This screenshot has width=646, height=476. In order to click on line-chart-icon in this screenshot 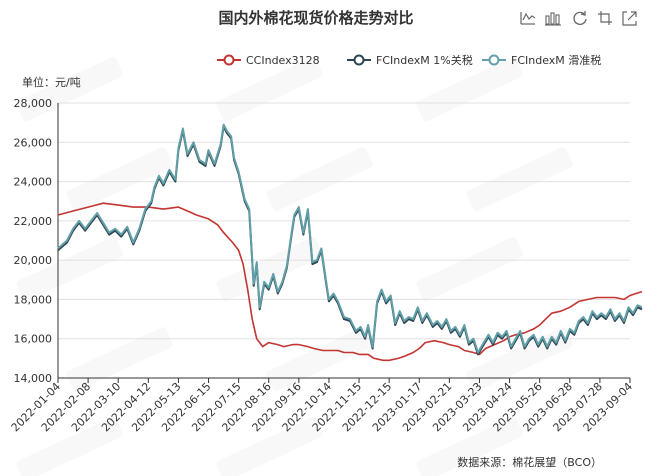, I will do `click(528, 18)`.